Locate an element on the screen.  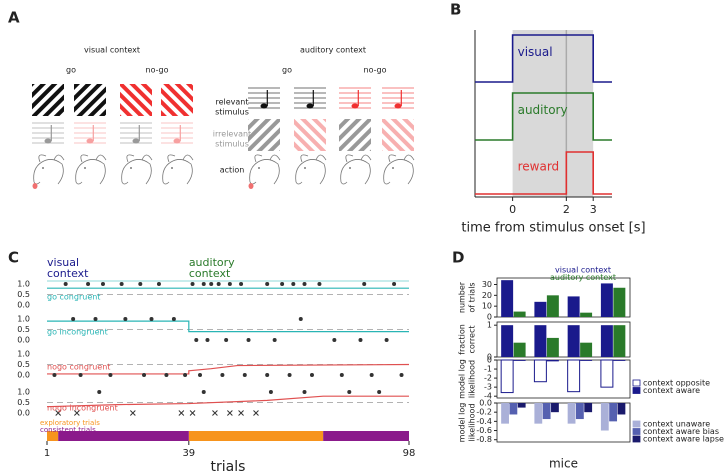
x-tick-label: 3 is located at coordinates (593, 209).